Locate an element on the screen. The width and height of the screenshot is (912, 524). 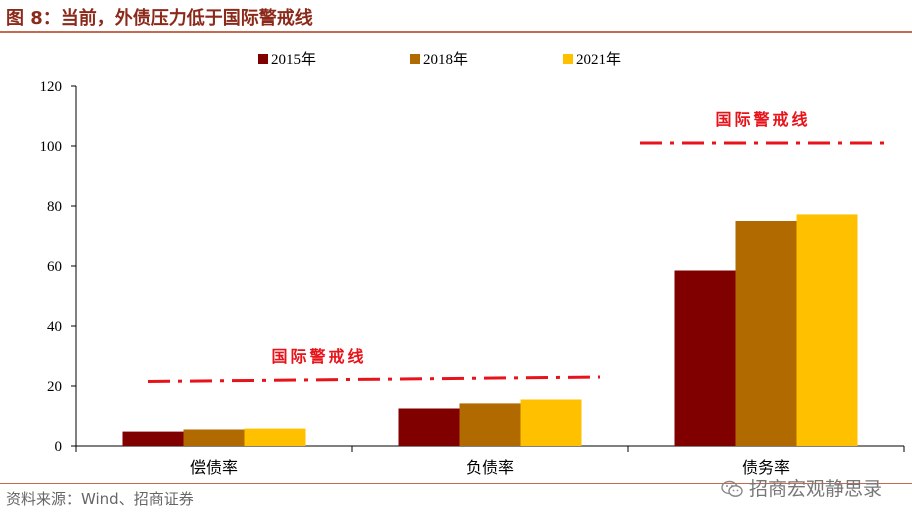
y-tick-label: 0 is located at coordinates (59, 447).